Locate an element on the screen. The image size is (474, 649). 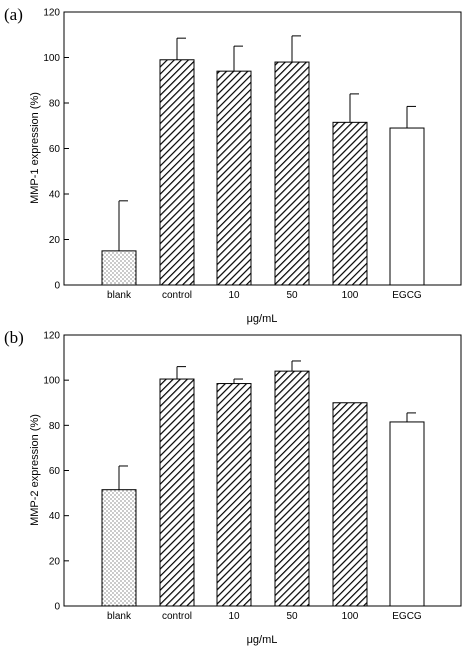
panel-a-bar-control is located at coordinates (177, 172).